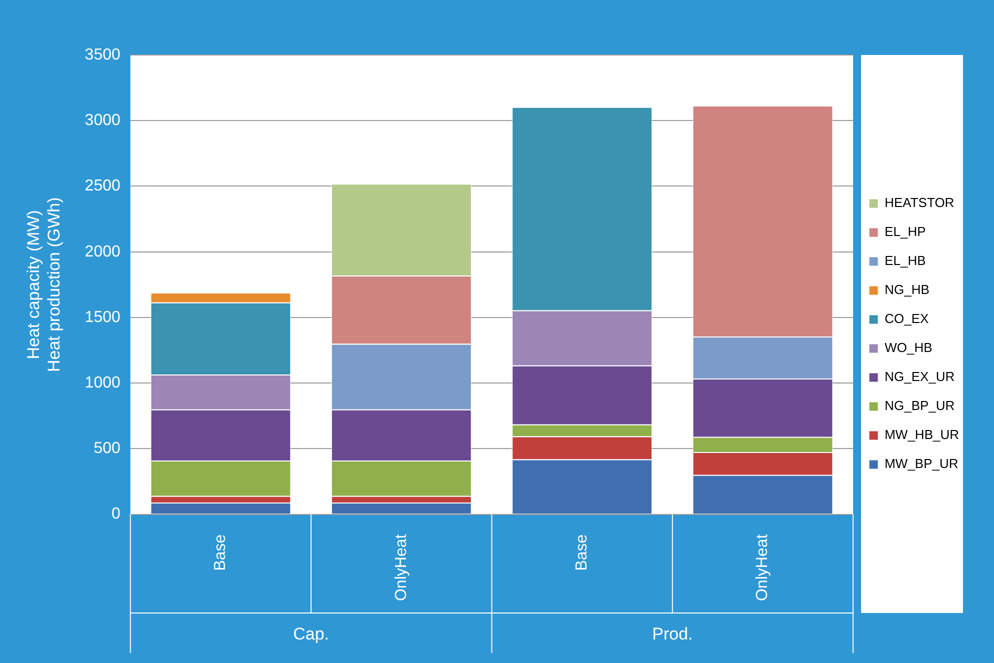 The width and height of the screenshot is (994, 663). Describe the element at coordinates (102, 251) in the screenshot. I see `y-tick-label: 2000` at that location.